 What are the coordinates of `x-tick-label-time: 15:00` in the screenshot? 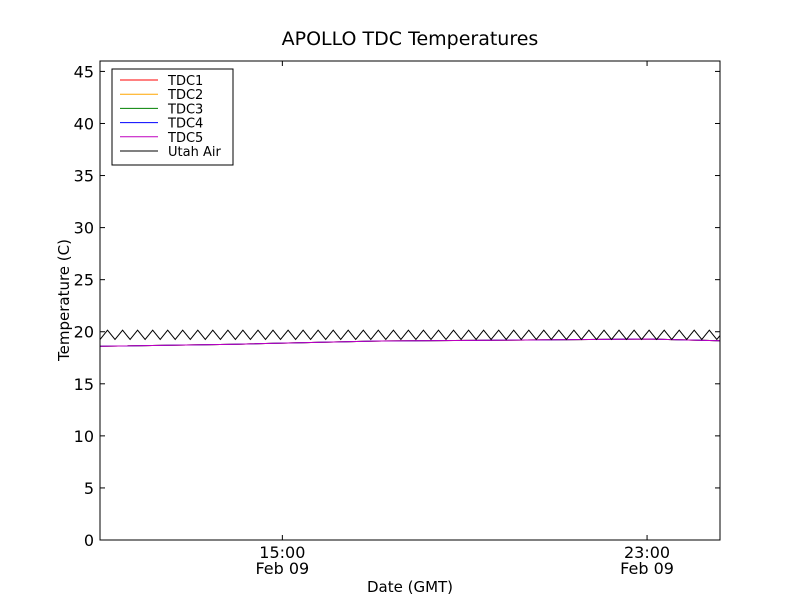 It's located at (282, 552).